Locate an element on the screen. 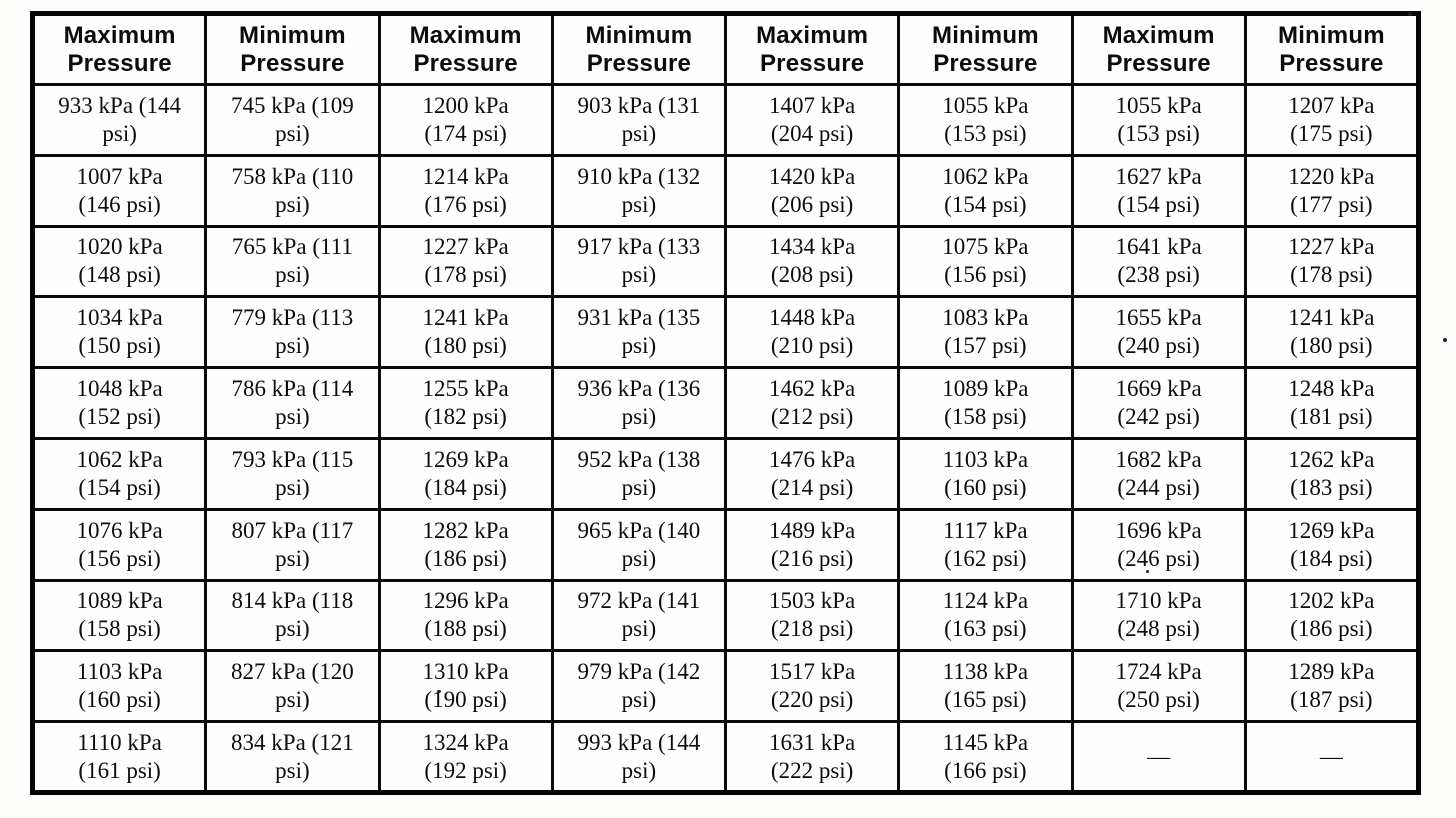 The width and height of the screenshot is (1456, 818). pressure-cell: 979 kPa (142 psi) is located at coordinates (639, 686).